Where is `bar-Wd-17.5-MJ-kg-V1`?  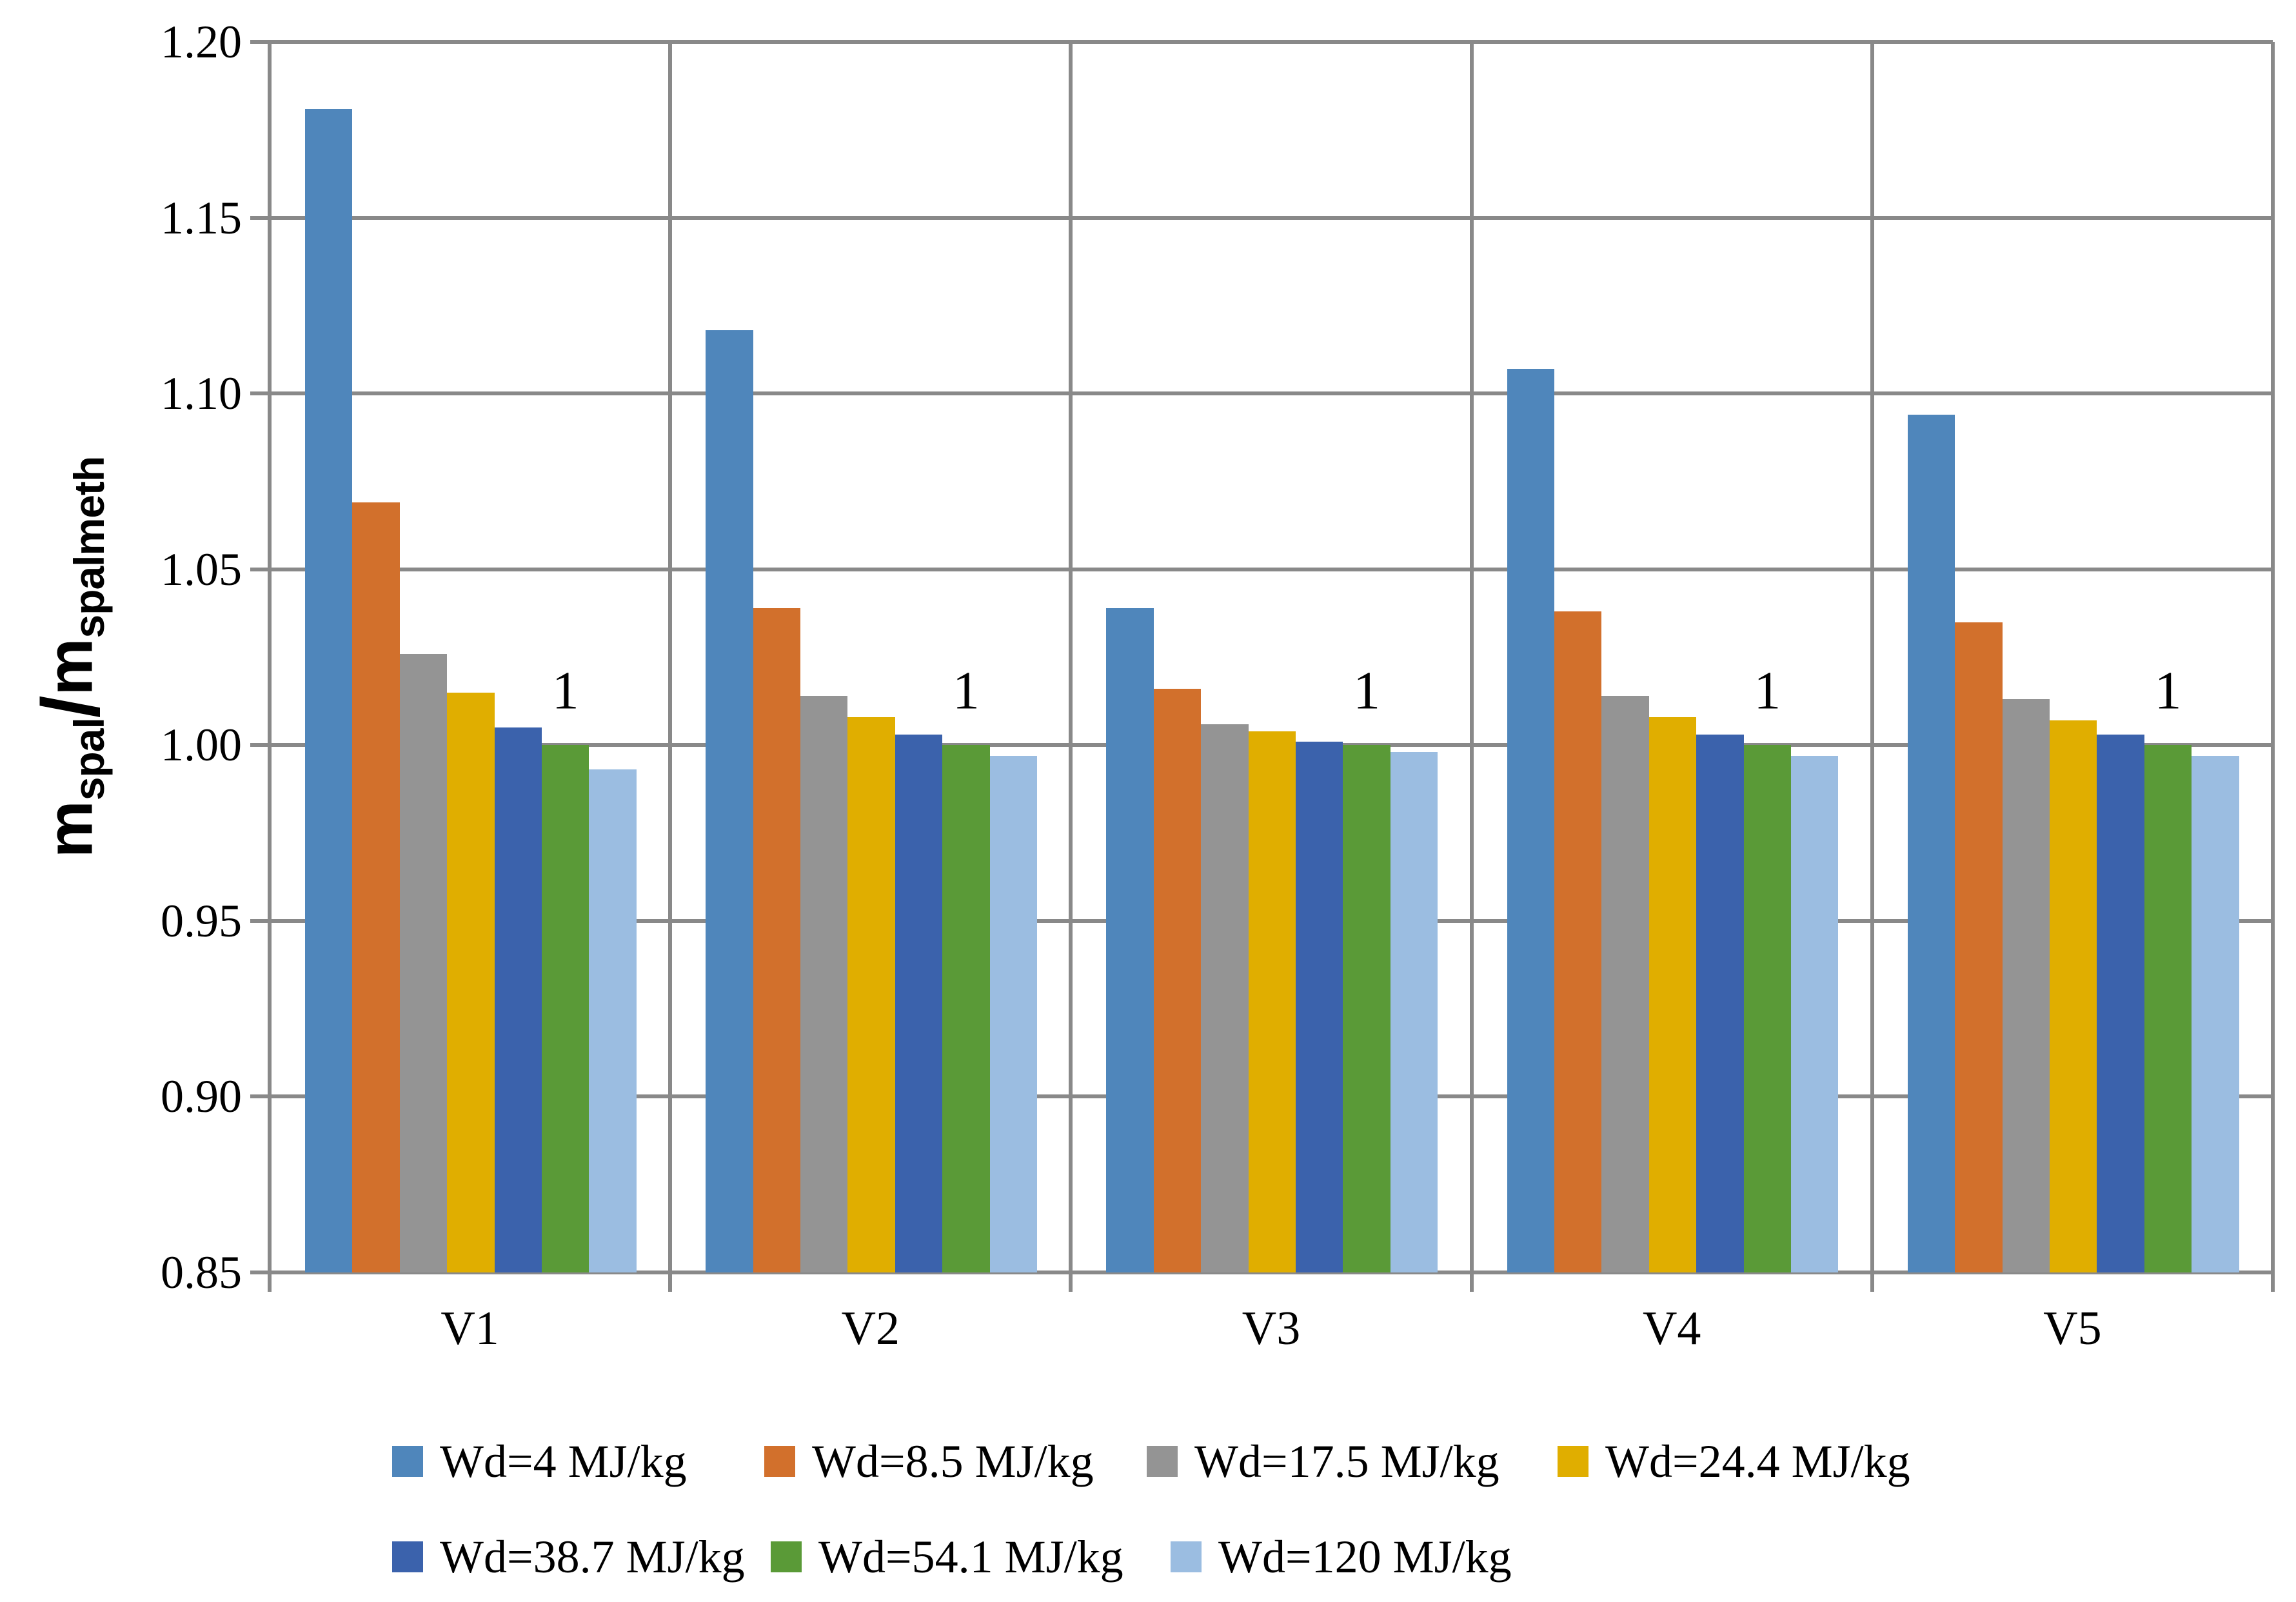
bar-Wd-17.5-MJ-kg-V1 is located at coordinates (423, 962).